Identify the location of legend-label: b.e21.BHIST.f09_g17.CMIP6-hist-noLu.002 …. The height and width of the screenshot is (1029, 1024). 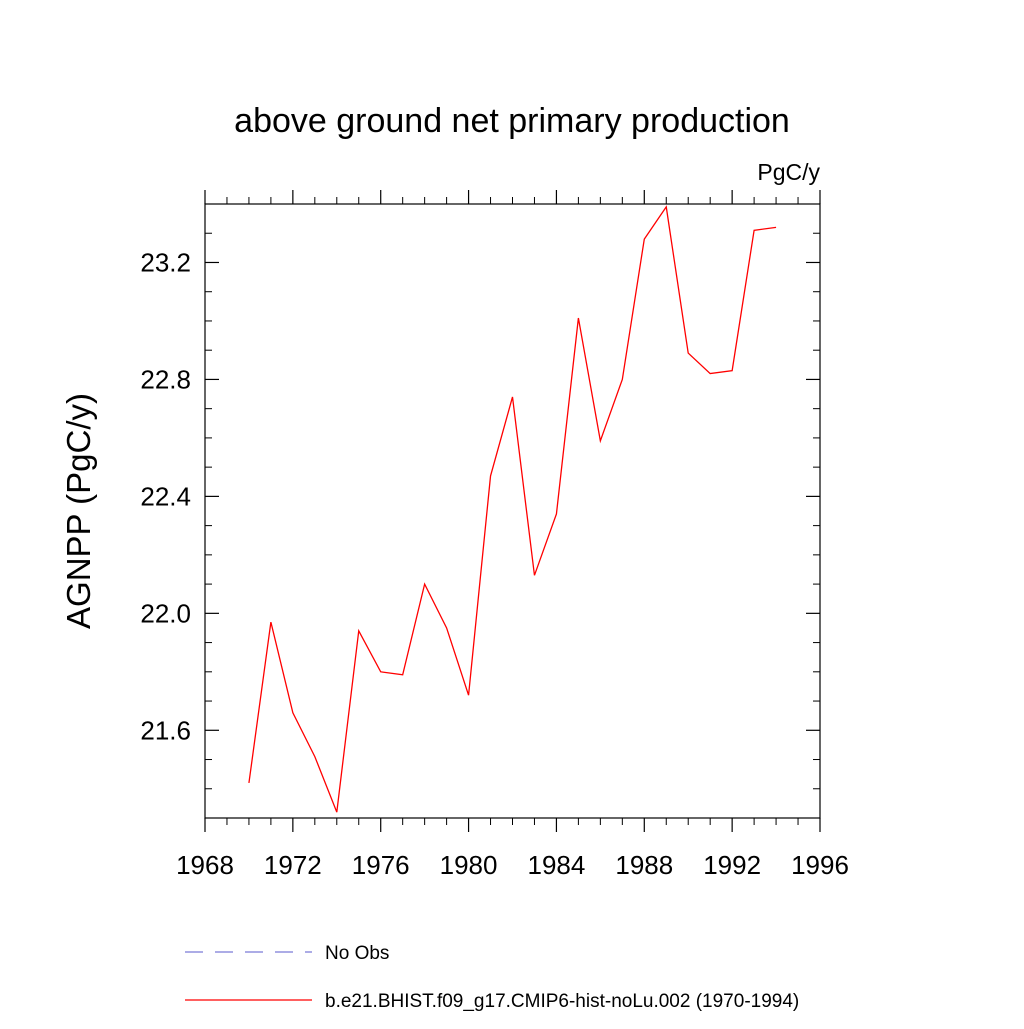
(562, 1001).